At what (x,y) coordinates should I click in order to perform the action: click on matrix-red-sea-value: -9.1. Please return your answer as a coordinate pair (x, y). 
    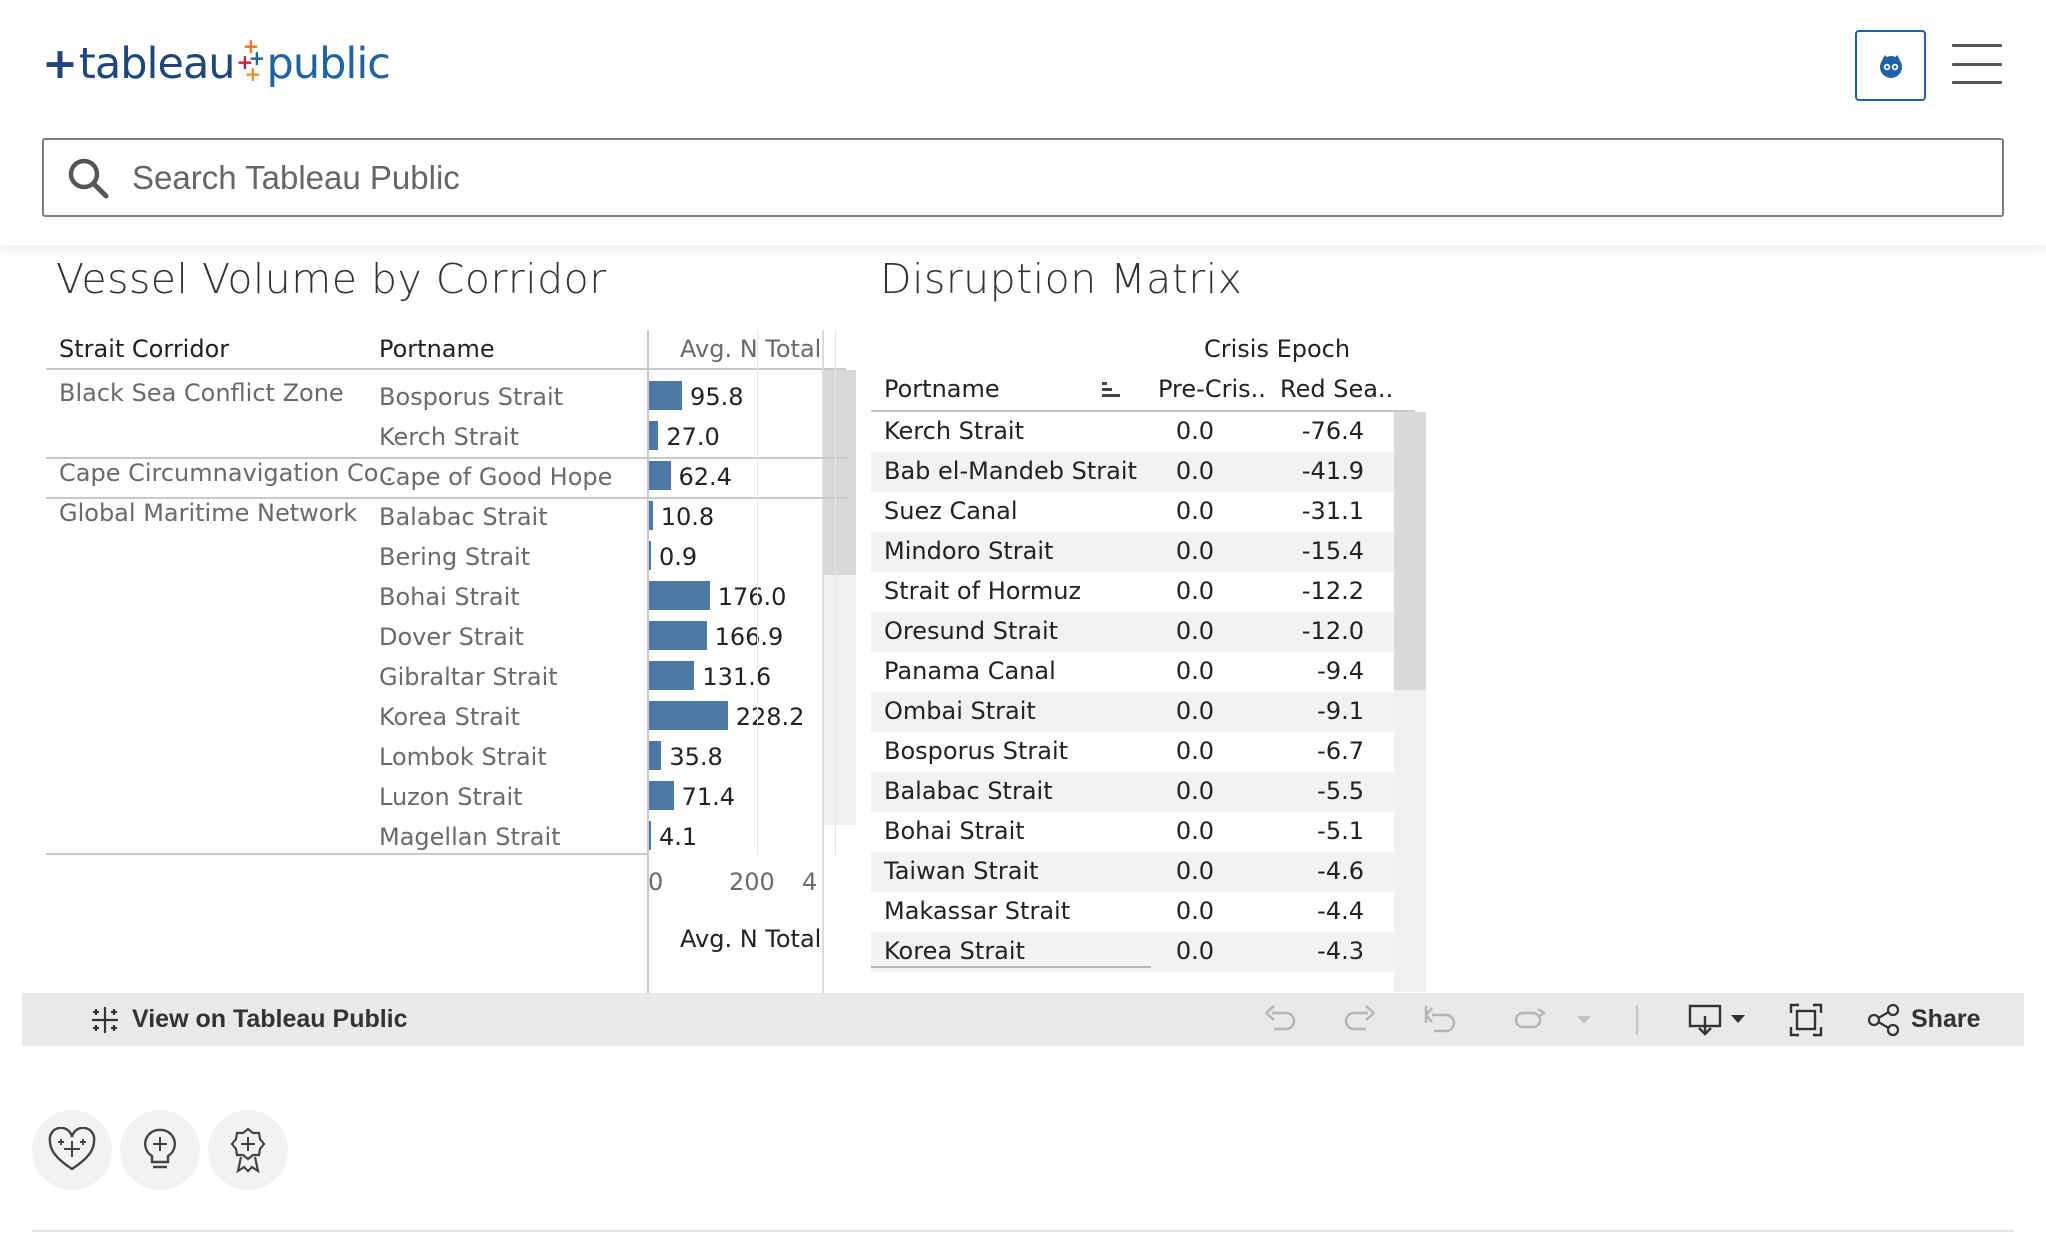
    Looking at the image, I should click on (1340, 711).